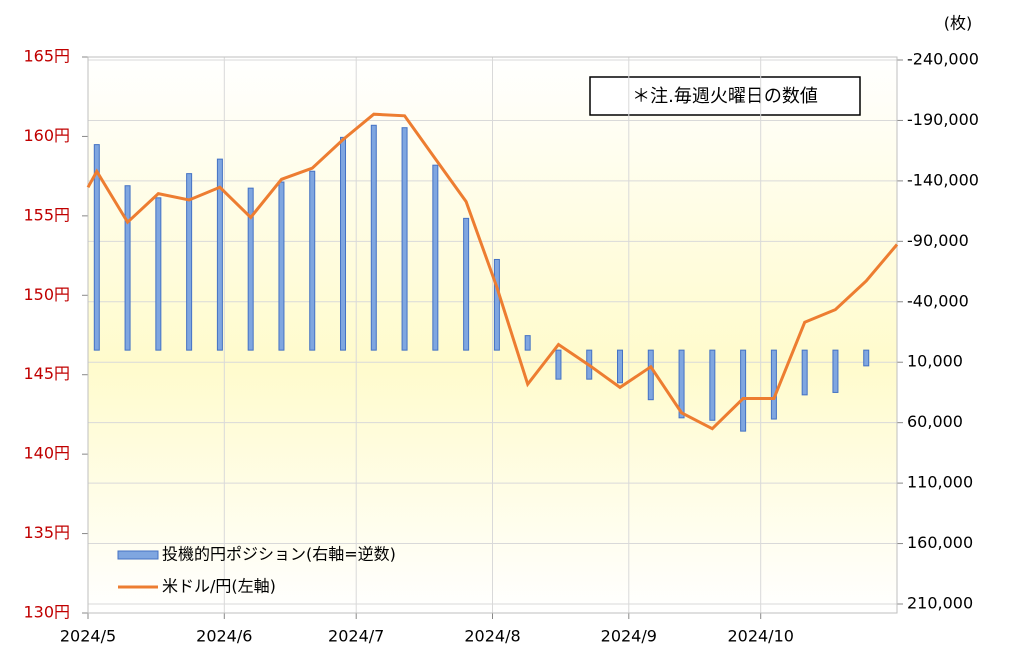 Image resolution: width=1012 pixels, height=654 pixels. Describe the element at coordinates (958, 23) in the screenshot. I see `y2-axis-label: (枚)` at that location.